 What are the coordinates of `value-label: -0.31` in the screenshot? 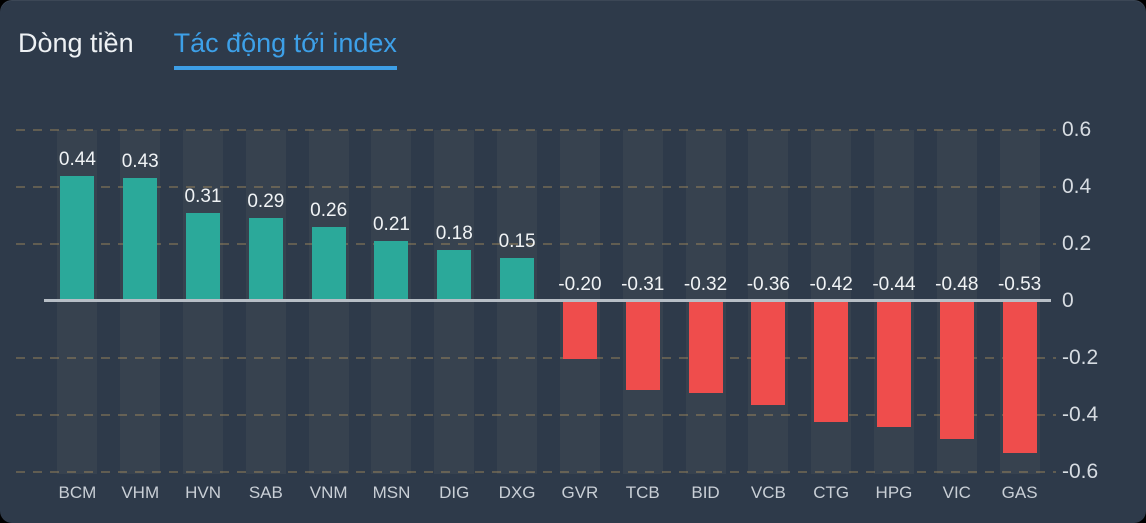 It's located at (643, 284).